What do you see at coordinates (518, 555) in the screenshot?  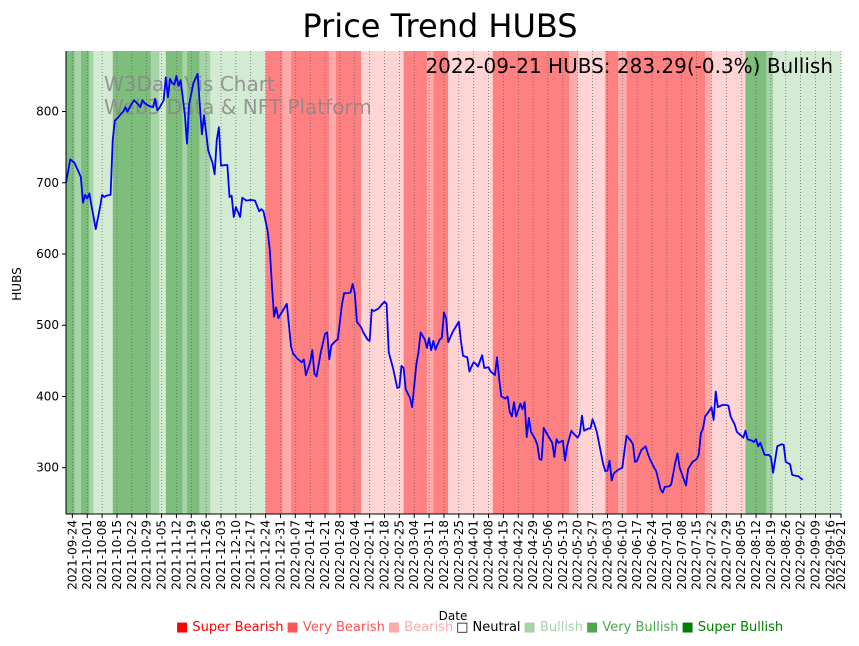 I see `x-tick-label: 2022-04-22` at bounding box center [518, 555].